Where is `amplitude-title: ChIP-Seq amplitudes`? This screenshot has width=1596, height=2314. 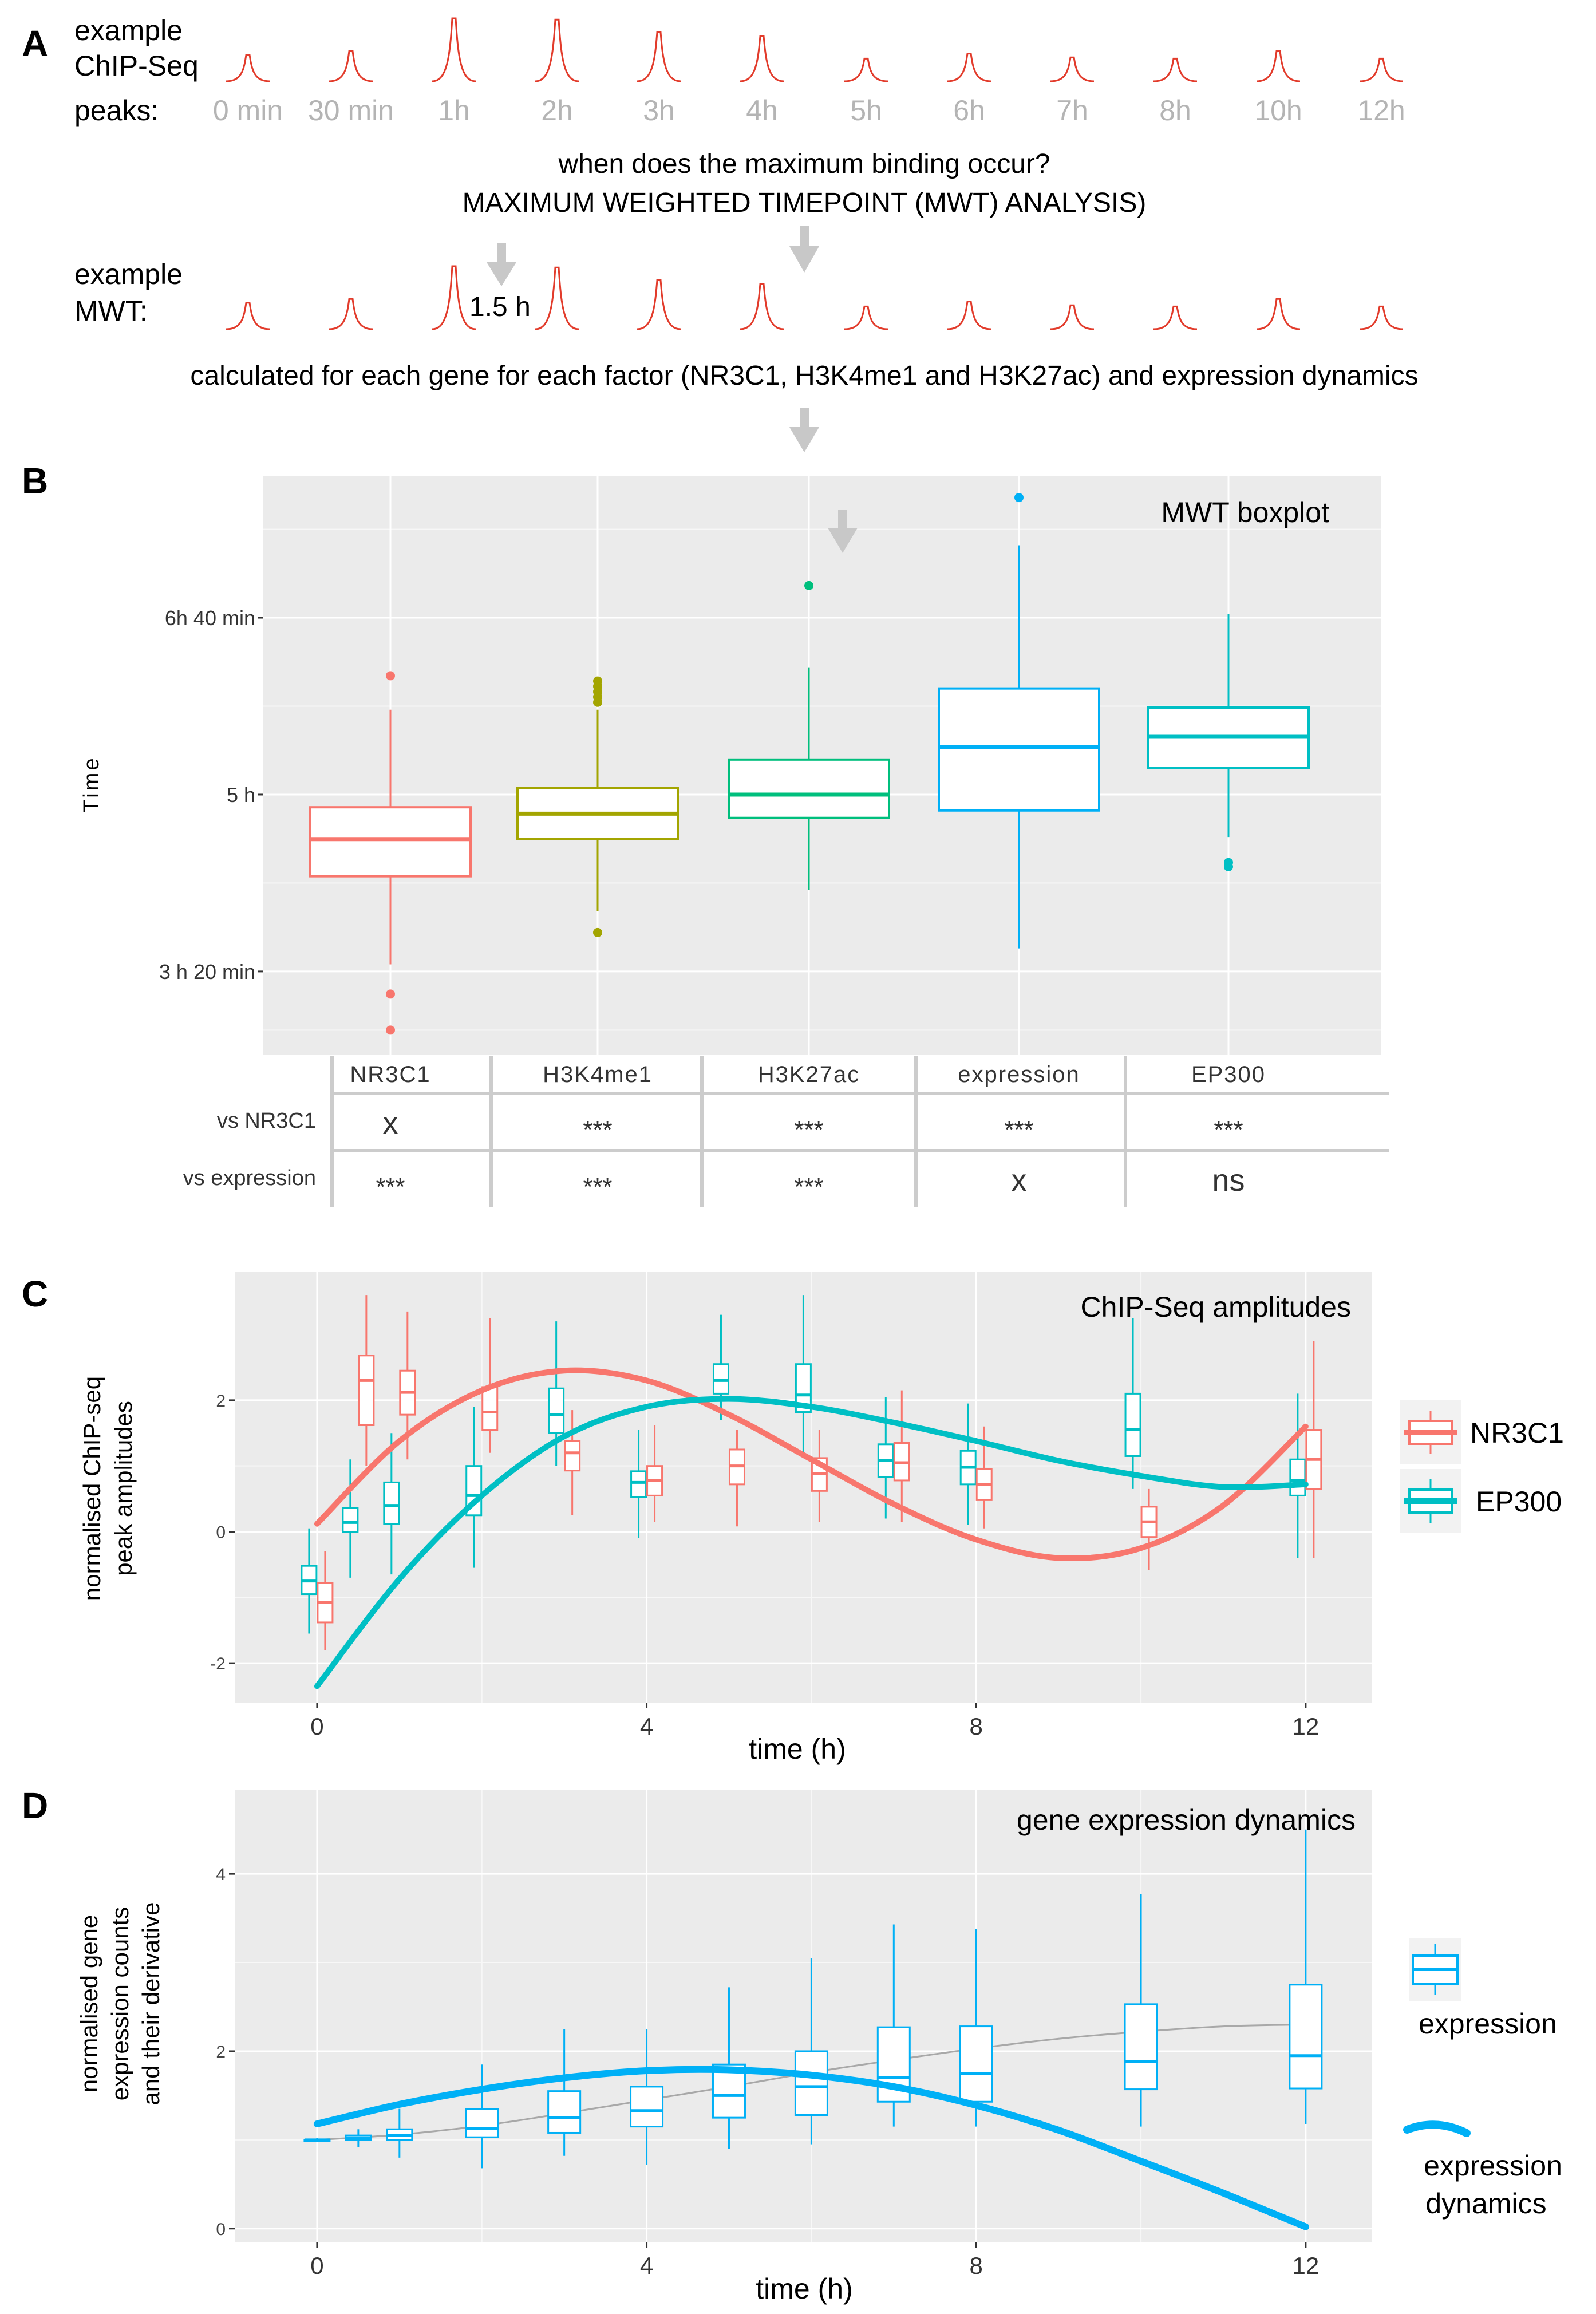
amplitude-title: ChIP-Seq amplitudes is located at coordinates (1216, 1307).